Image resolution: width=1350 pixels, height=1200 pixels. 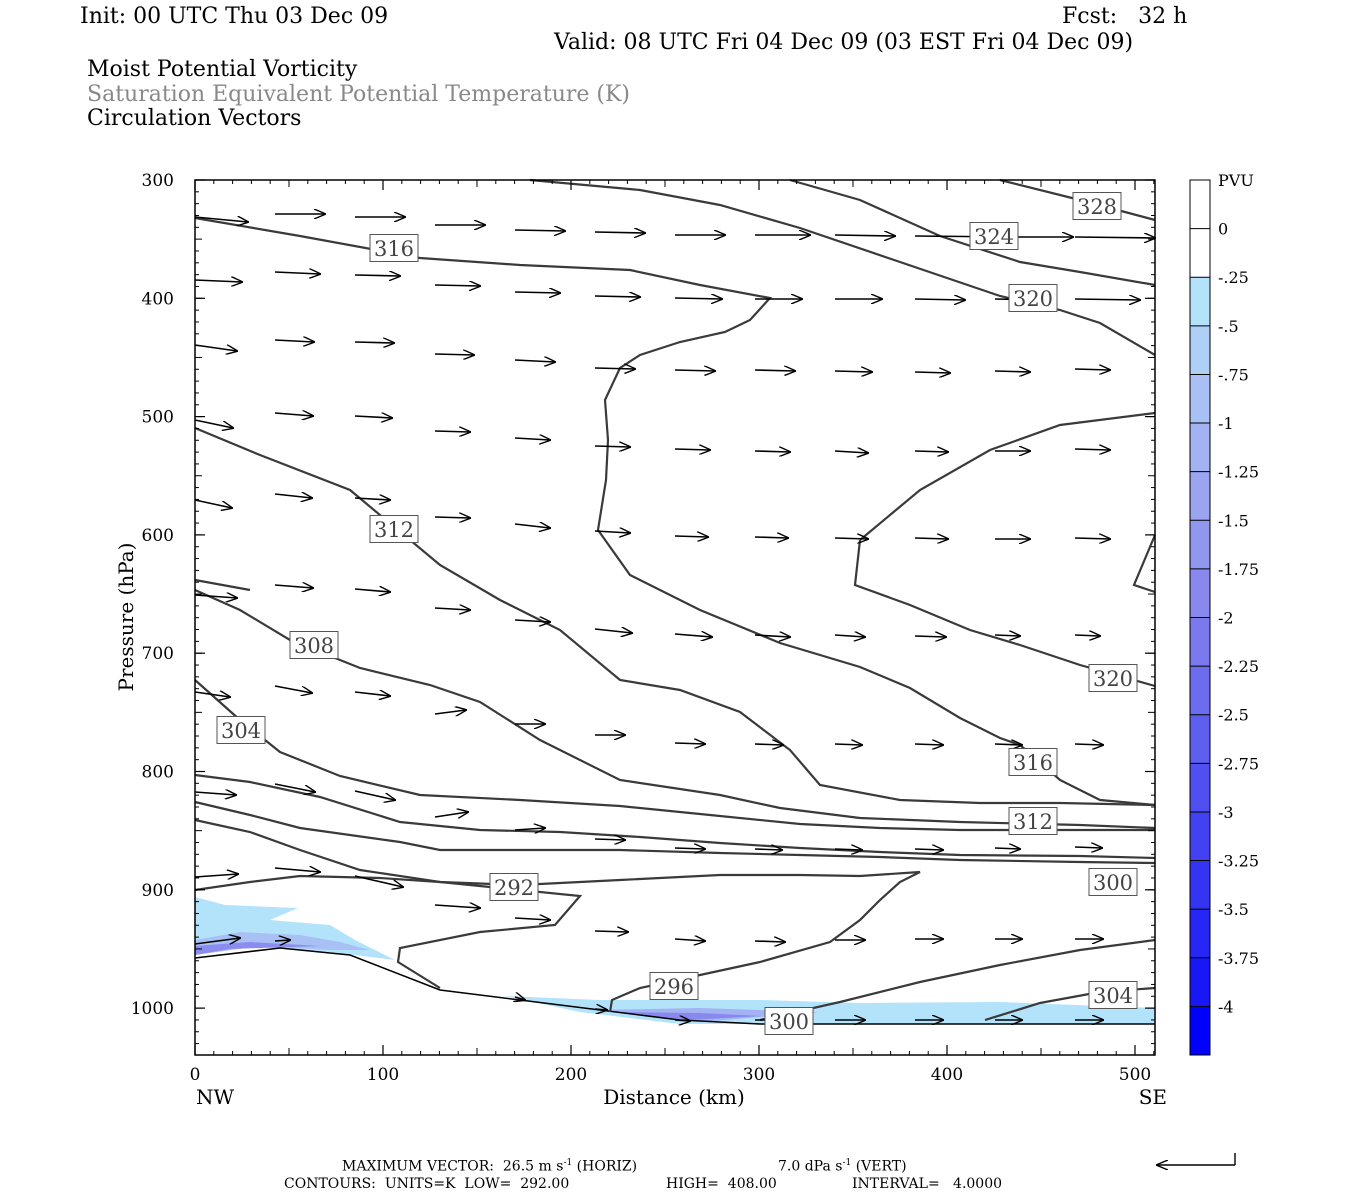 I want to click on x-tick-label: 500, so click(x=1135, y=1075).